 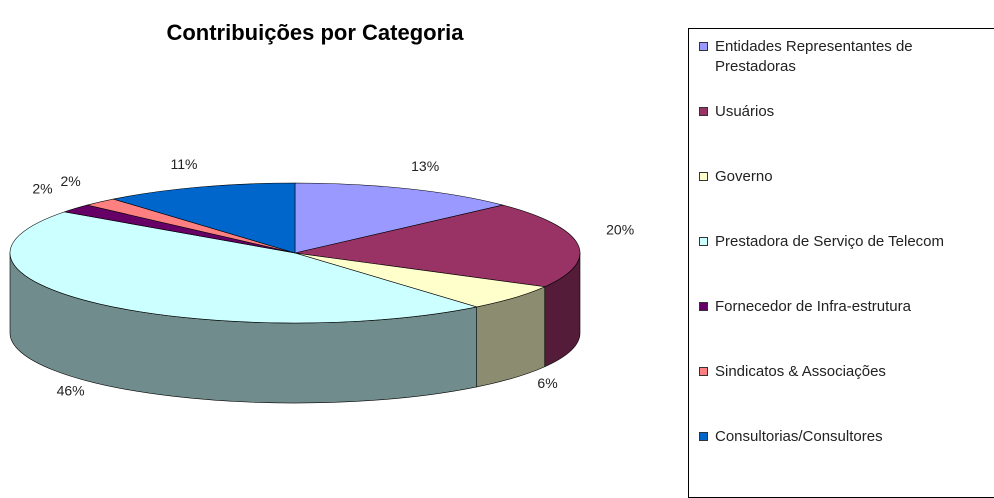 What do you see at coordinates (425, 166) in the screenshot?
I see `data-label: 13%` at bounding box center [425, 166].